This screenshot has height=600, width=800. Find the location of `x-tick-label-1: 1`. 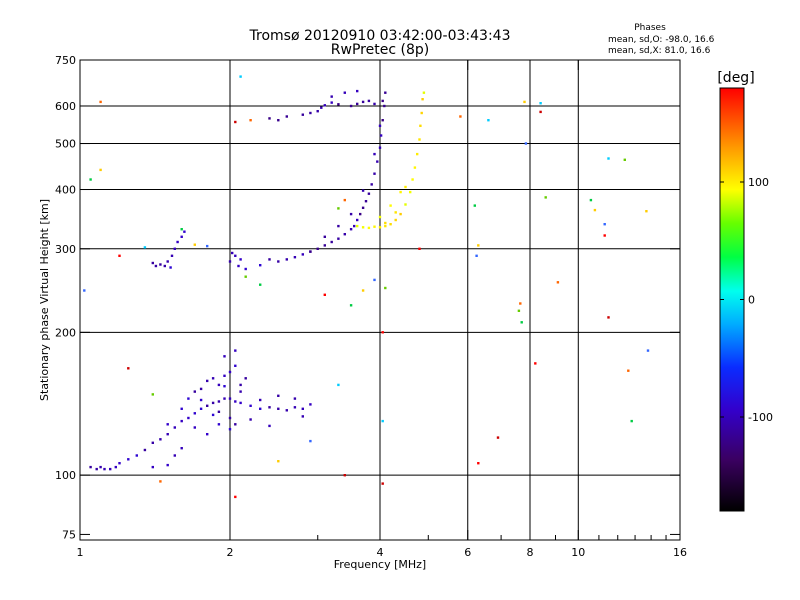

x-tick-label-1: 1 is located at coordinates (80, 552).